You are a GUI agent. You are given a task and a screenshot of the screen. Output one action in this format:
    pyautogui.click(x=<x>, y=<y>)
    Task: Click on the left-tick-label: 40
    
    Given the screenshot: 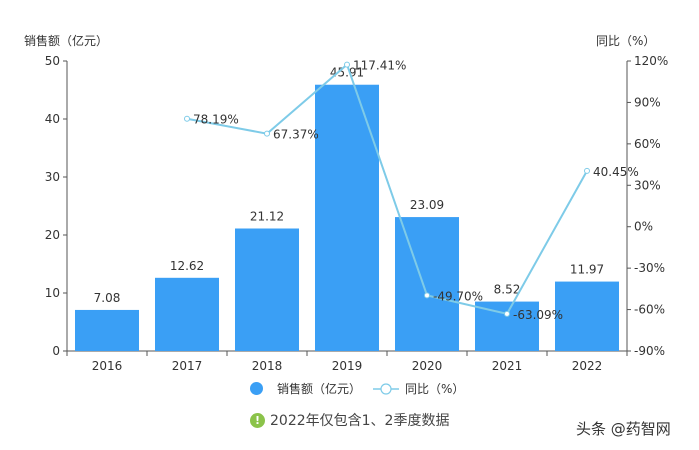 What is the action you would take?
    pyautogui.click(x=52, y=119)
    